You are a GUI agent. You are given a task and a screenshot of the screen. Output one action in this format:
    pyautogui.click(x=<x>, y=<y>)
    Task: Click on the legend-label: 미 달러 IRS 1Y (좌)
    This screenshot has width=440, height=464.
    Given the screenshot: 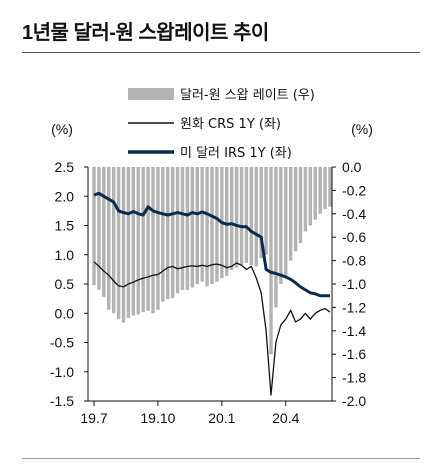 What is the action you would take?
    pyautogui.click(x=236, y=153)
    